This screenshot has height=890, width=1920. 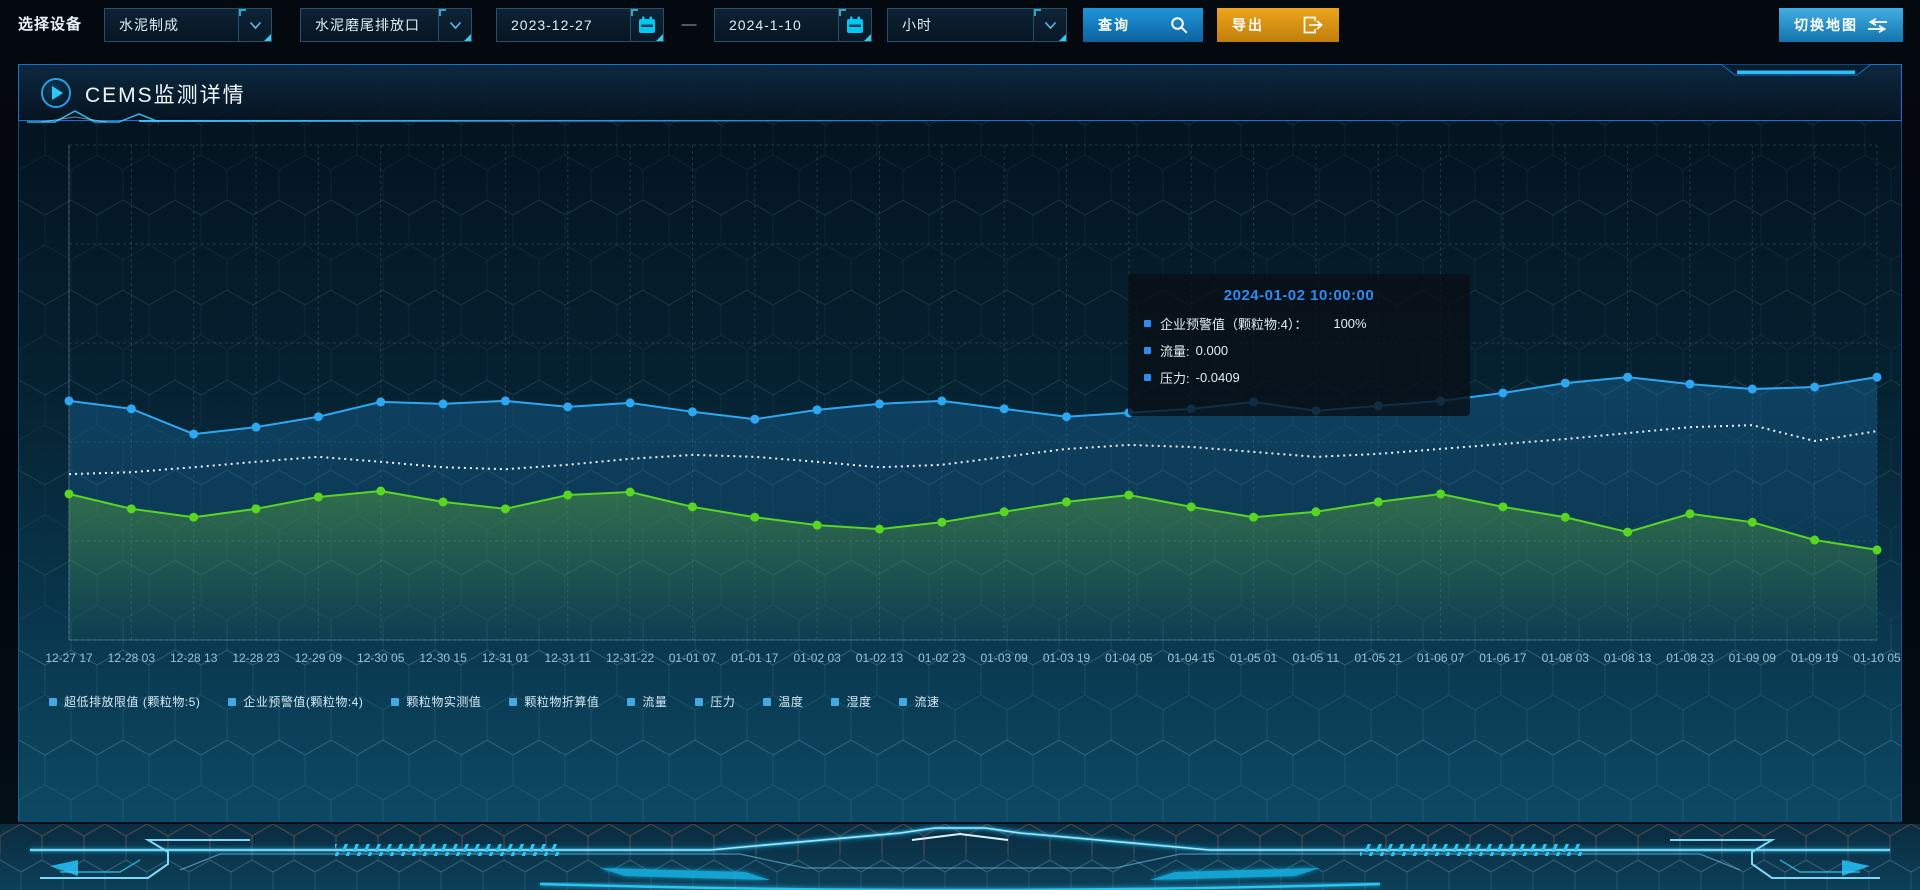 I want to click on switch-map-button: 切换地图, so click(x=1841, y=25).